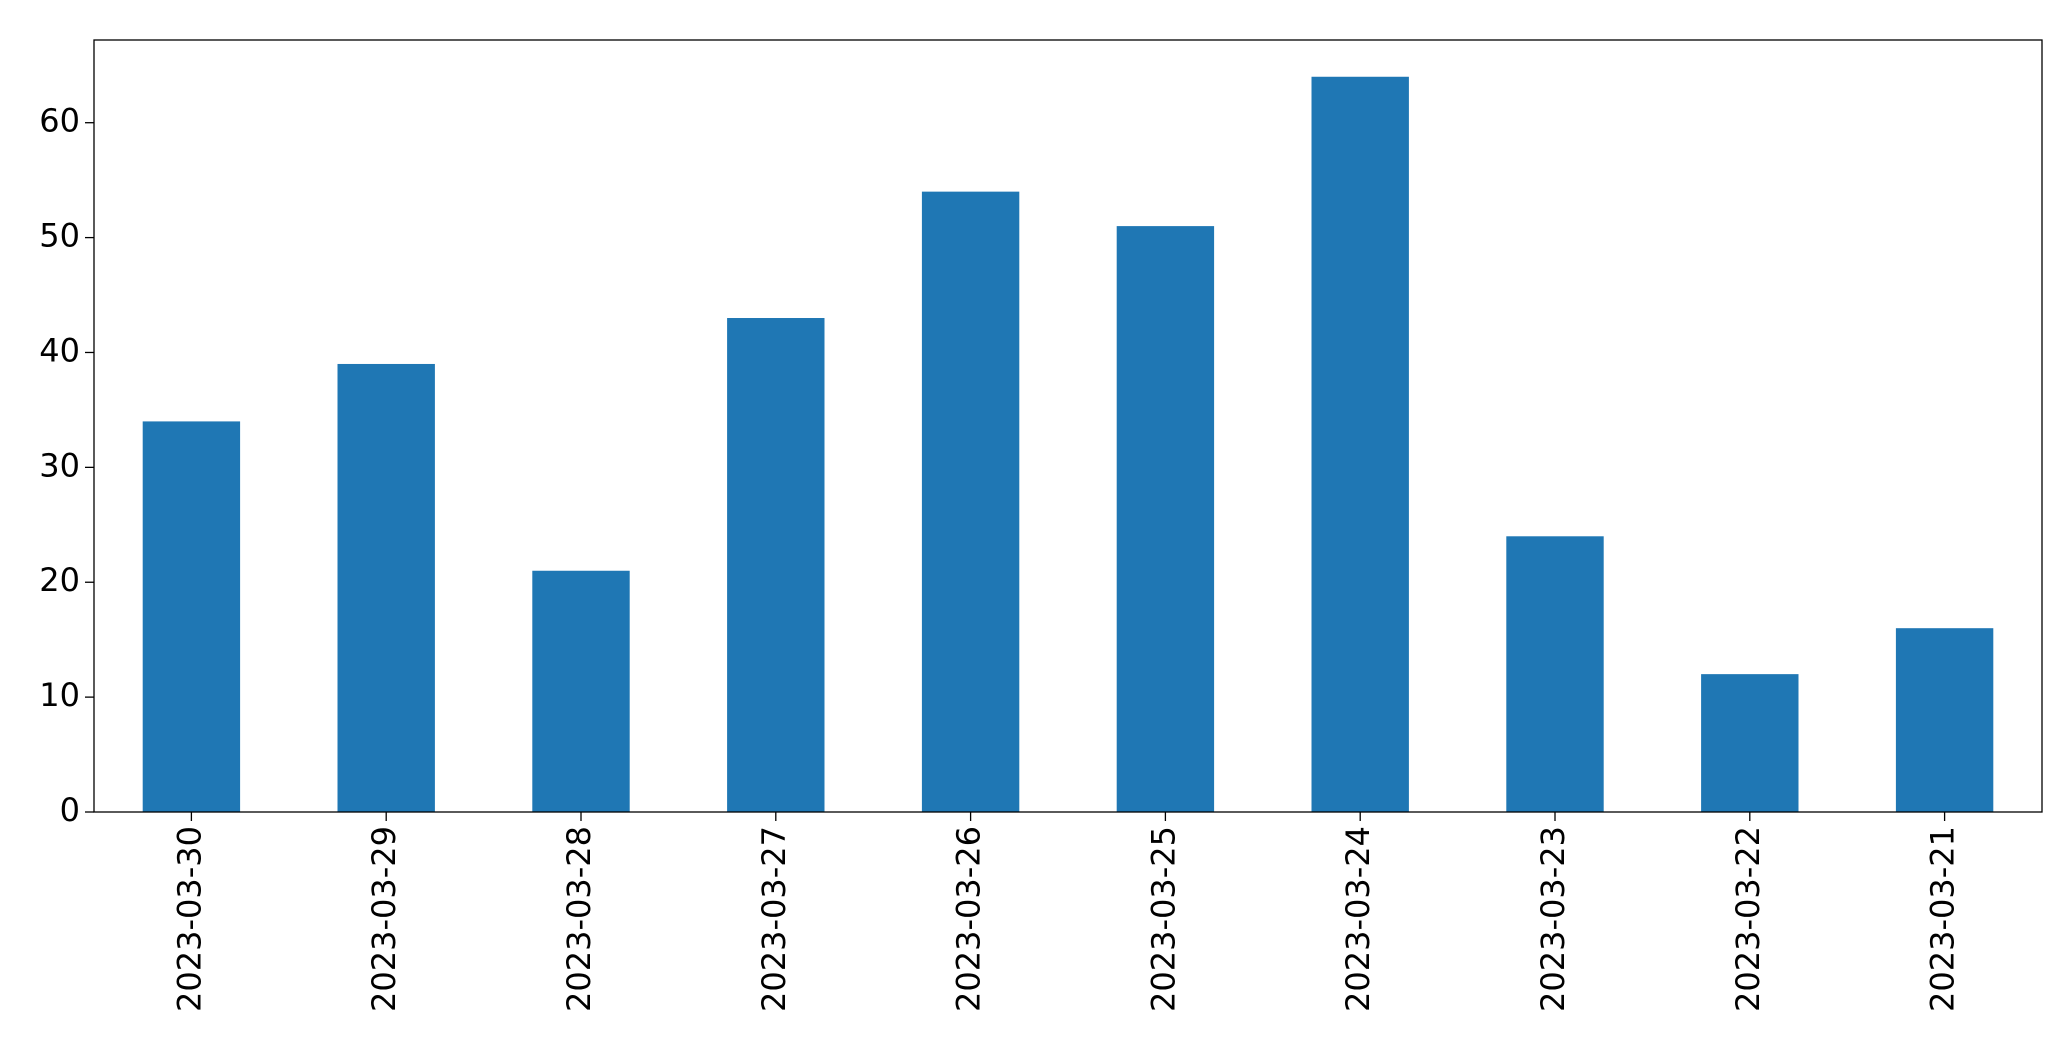  What do you see at coordinates (579, 919) in the screenshot?
I see `x-tick-label: 2023-03-28` at bounding box center [579, 919].